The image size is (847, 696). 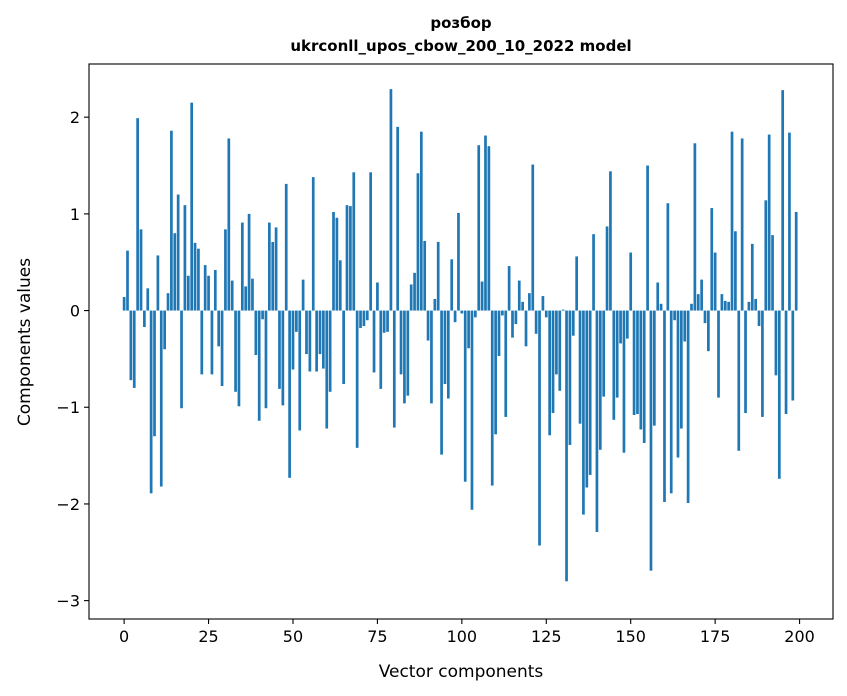 What do you see at coordinates (377, 636) in the screenshot?
I see `x-tick-label: 75` at bounding box center [377, 636].